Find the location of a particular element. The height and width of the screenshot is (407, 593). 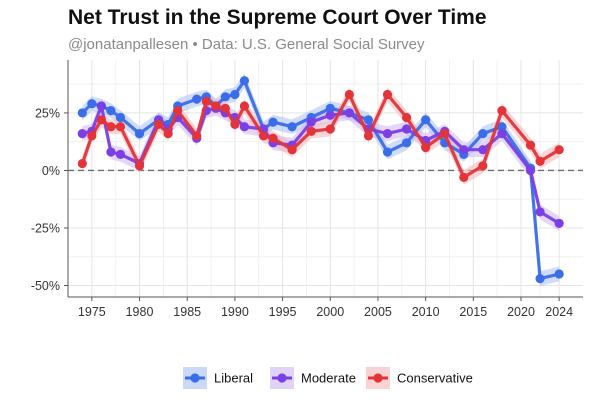

legend-label: Conservative is located at coordinates (435, 378).